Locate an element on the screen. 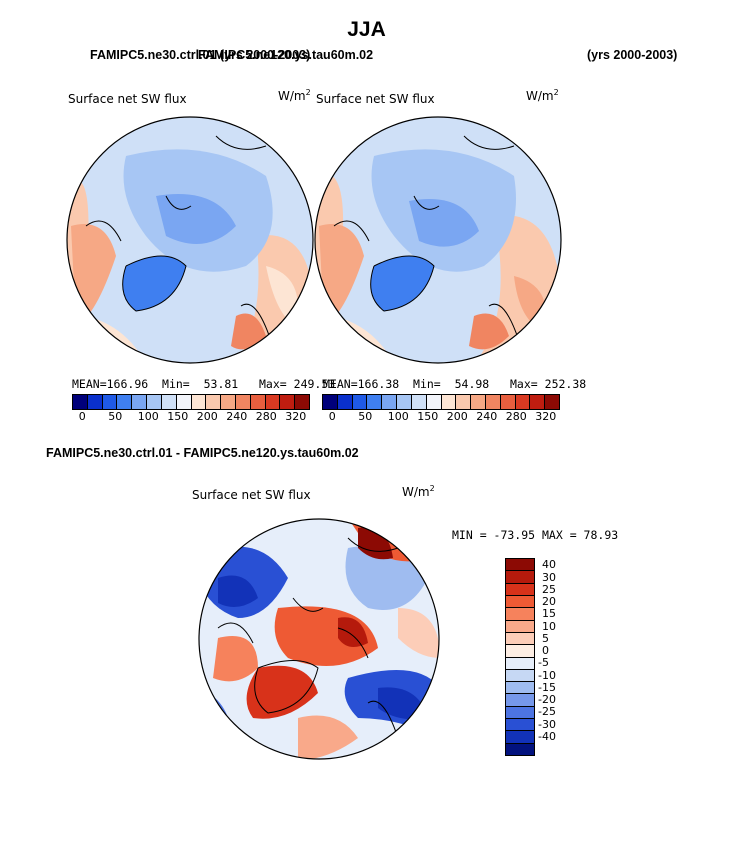 This screenshot has width=733, height=854. colorbar-tick-label: -40 is located at coordinates (547, 736).